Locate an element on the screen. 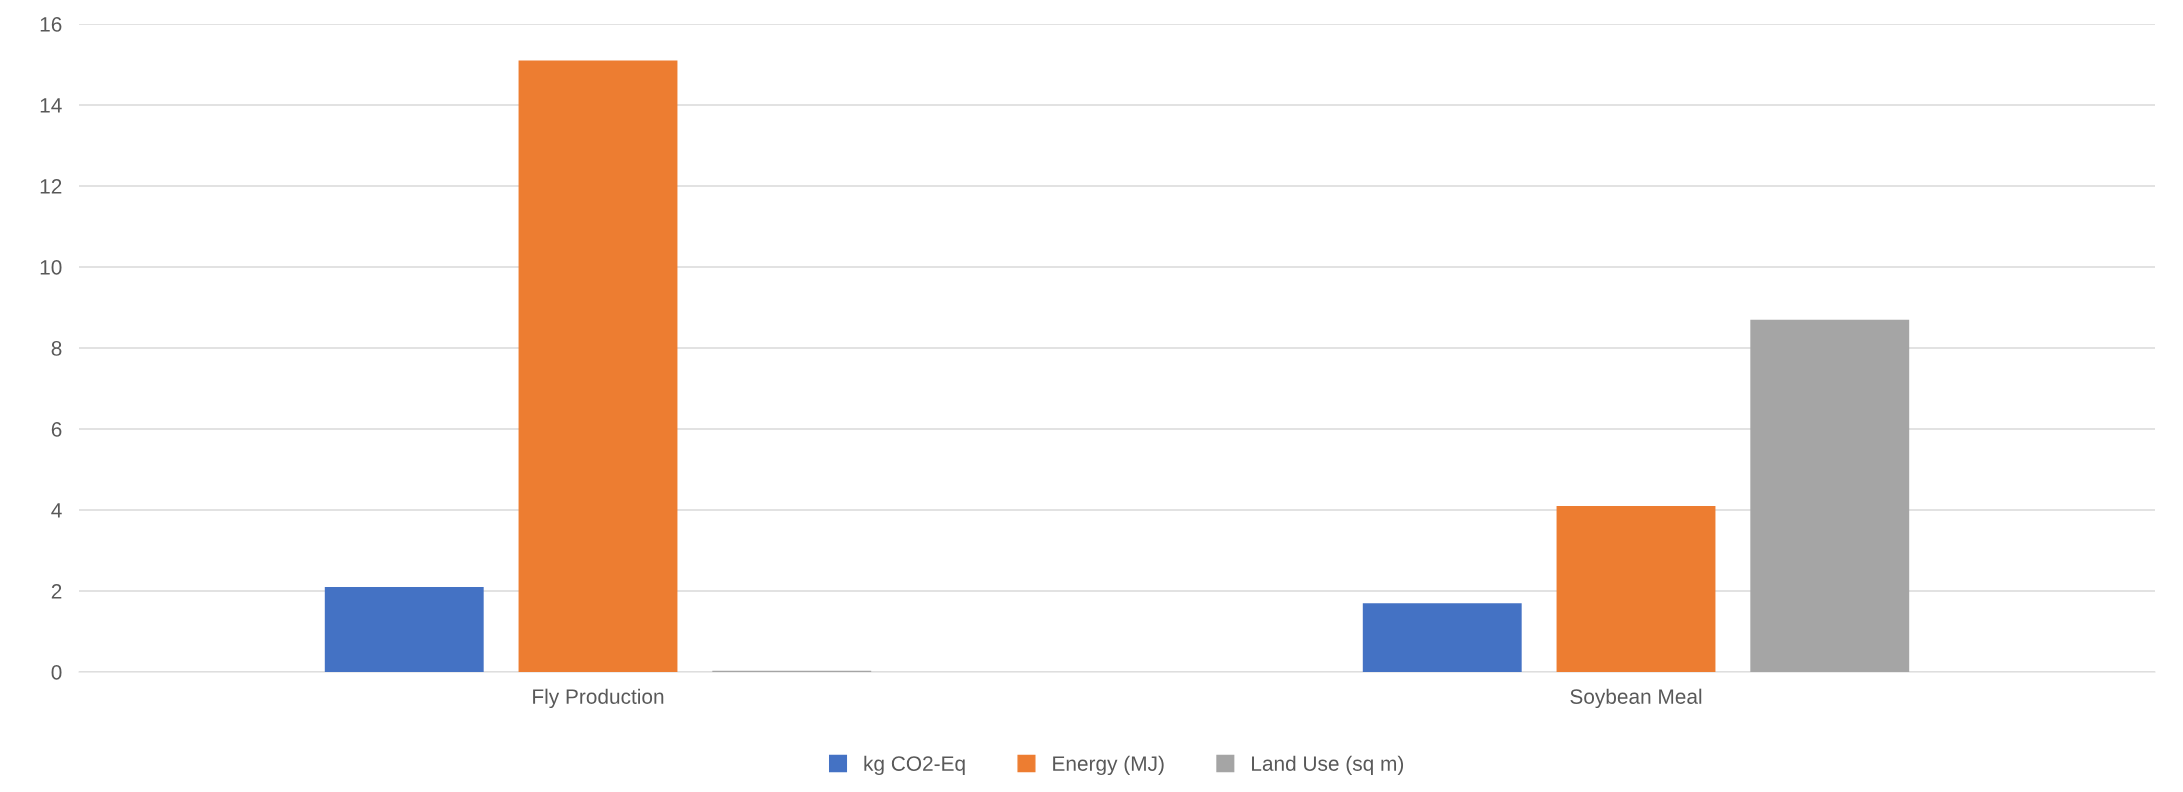 Image resolution: width=2183 pixels, height=792 pixels. x-tick-label: Fly Production is located at coordinates (598, 698).